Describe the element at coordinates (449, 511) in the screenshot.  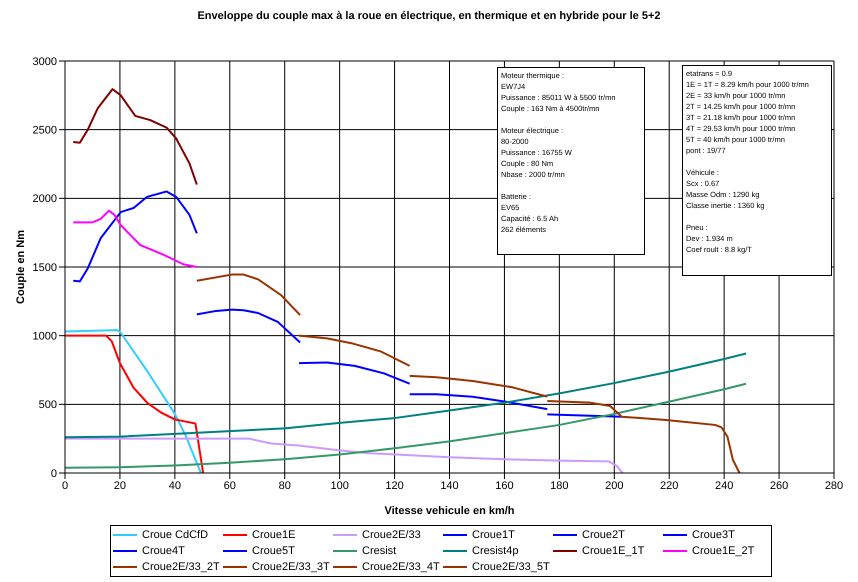
I see `x-axis-title: Vitesse vehicule en km/h` at that location.